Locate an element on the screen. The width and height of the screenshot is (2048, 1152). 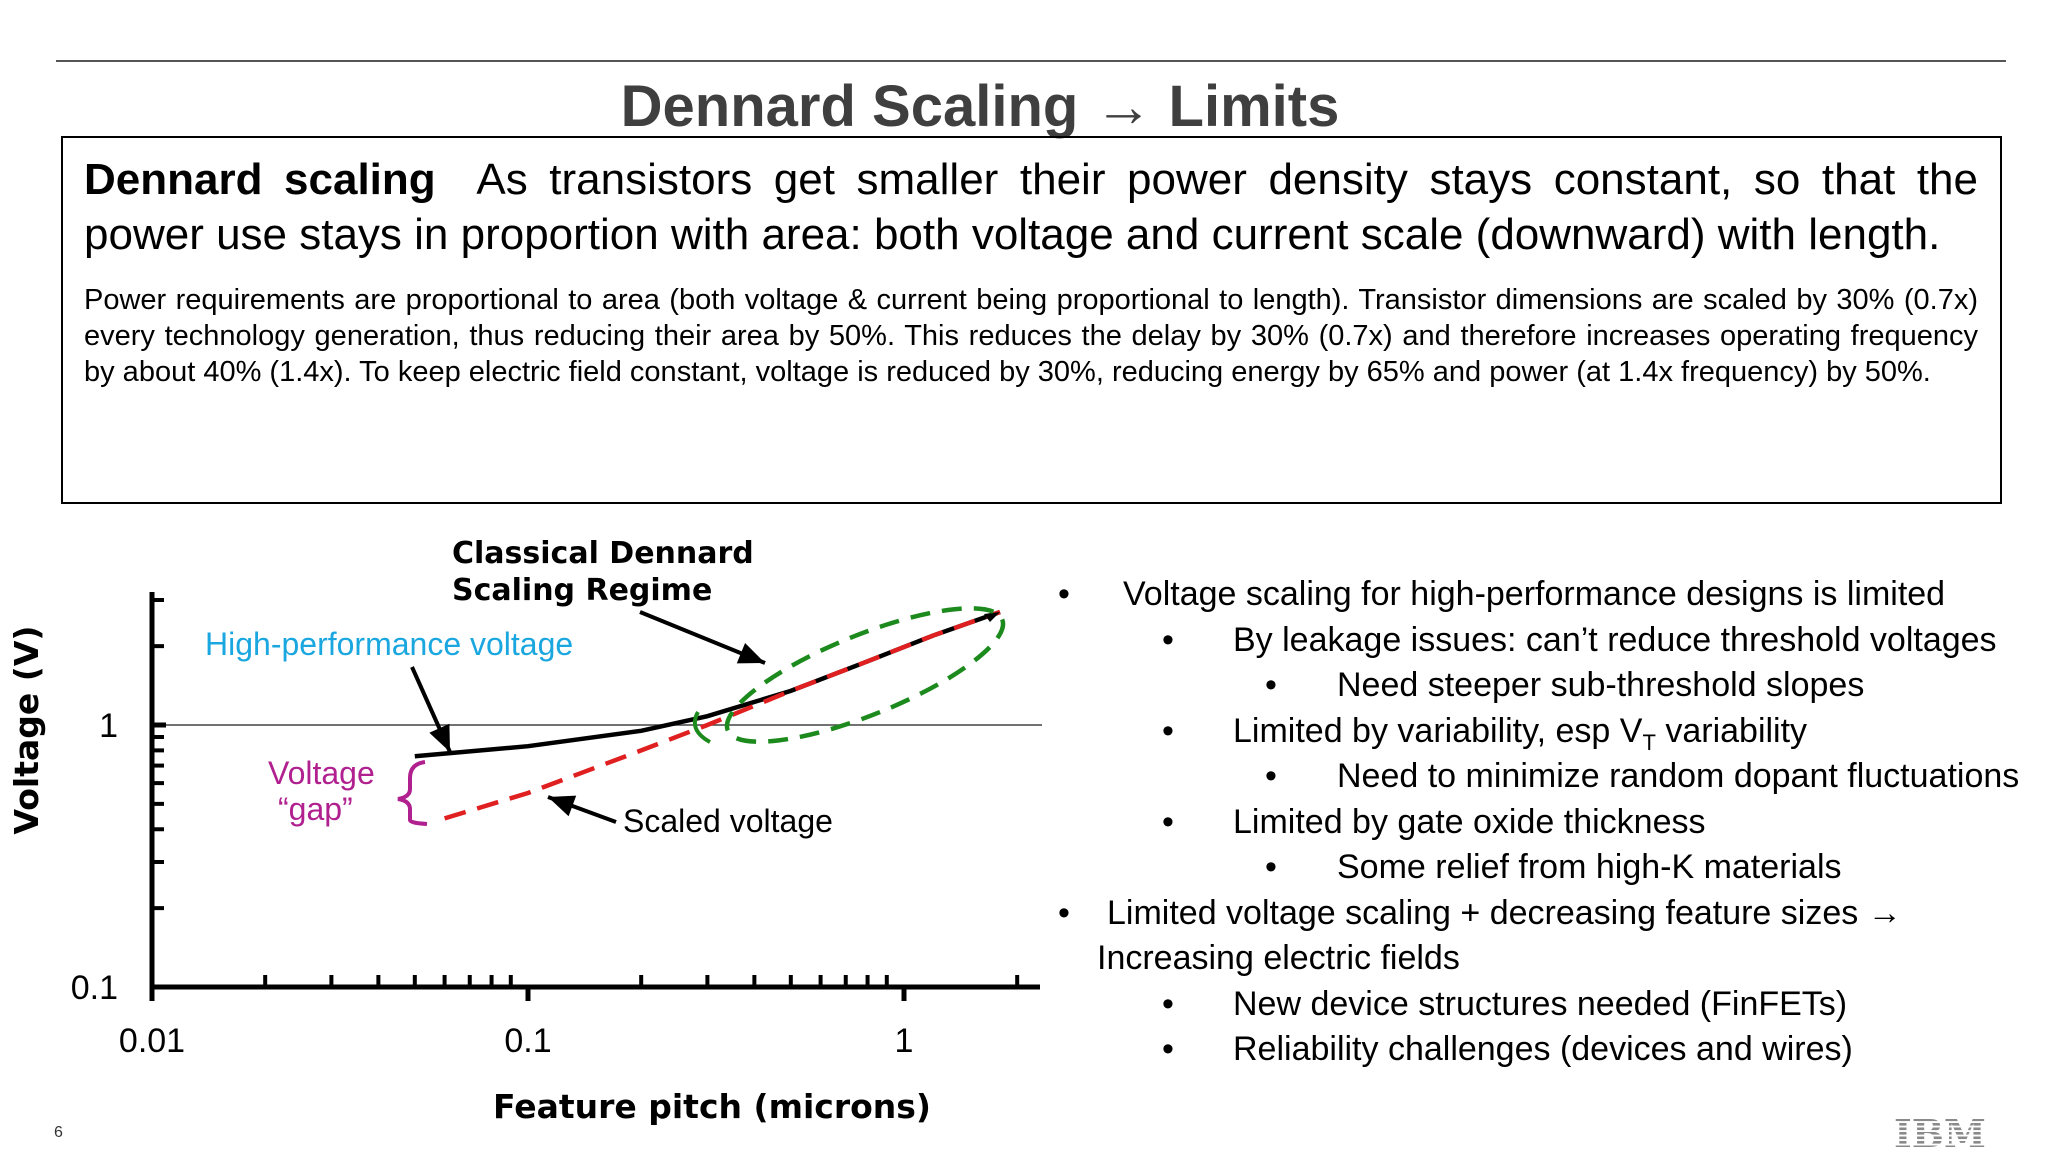
bullet-item: • Some relief from high-K materials is located at coordinates (1545, 868).